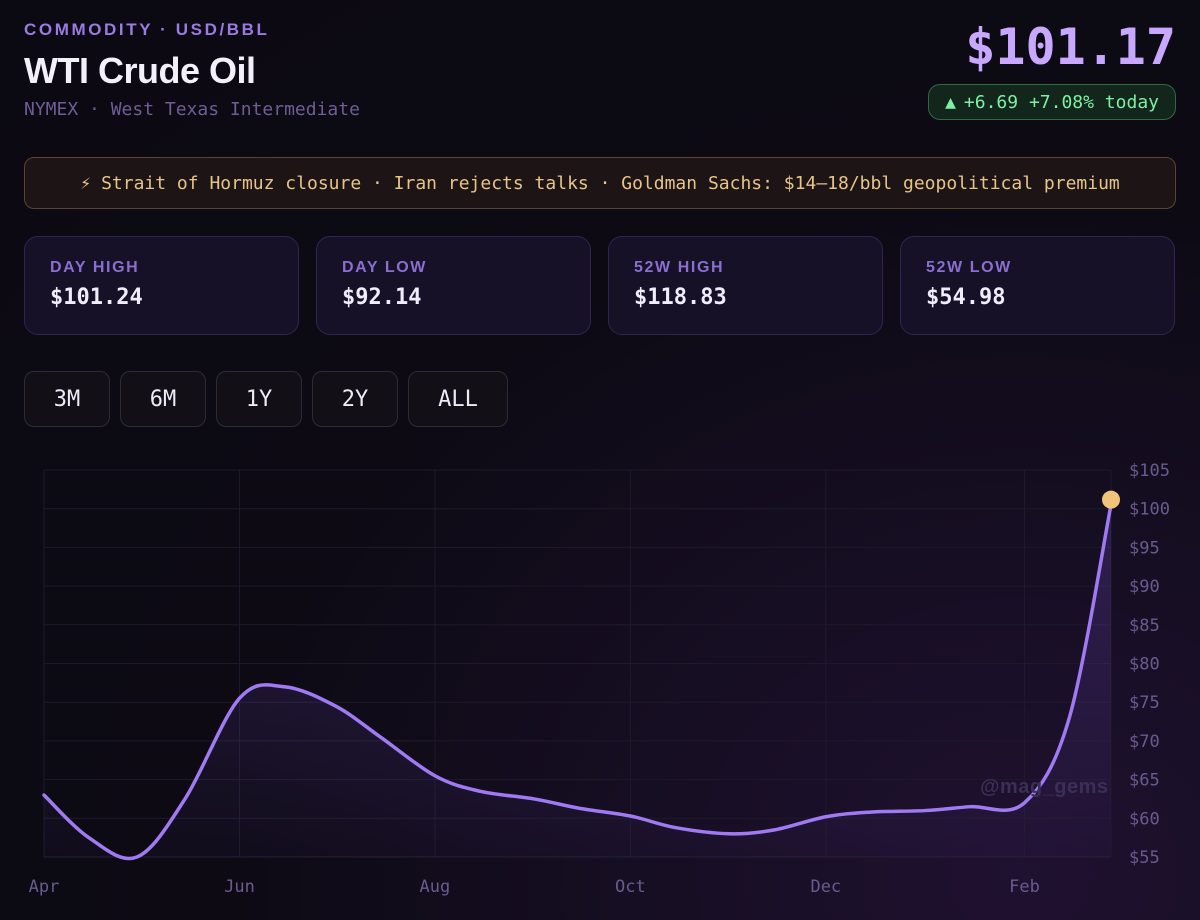 The width and height of the screenshot is (1200, 920). Describe the element at coordinates (435, 887) in the screenshot. I see `x-tick-label: Aug` at that location.